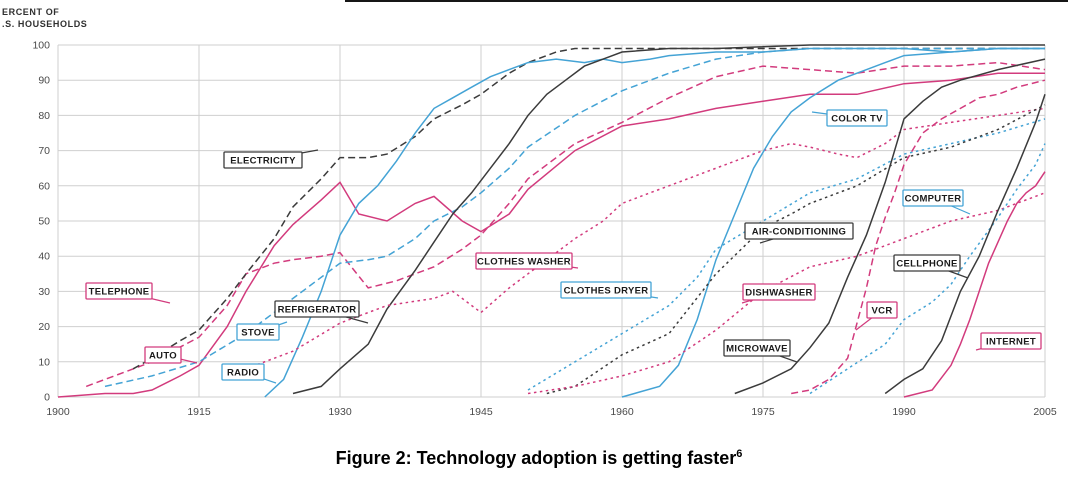 Image resolution: width=1078 pixels, height=491 pixels. I want to click on y-tick-label-50: 50, so click(44, 222).